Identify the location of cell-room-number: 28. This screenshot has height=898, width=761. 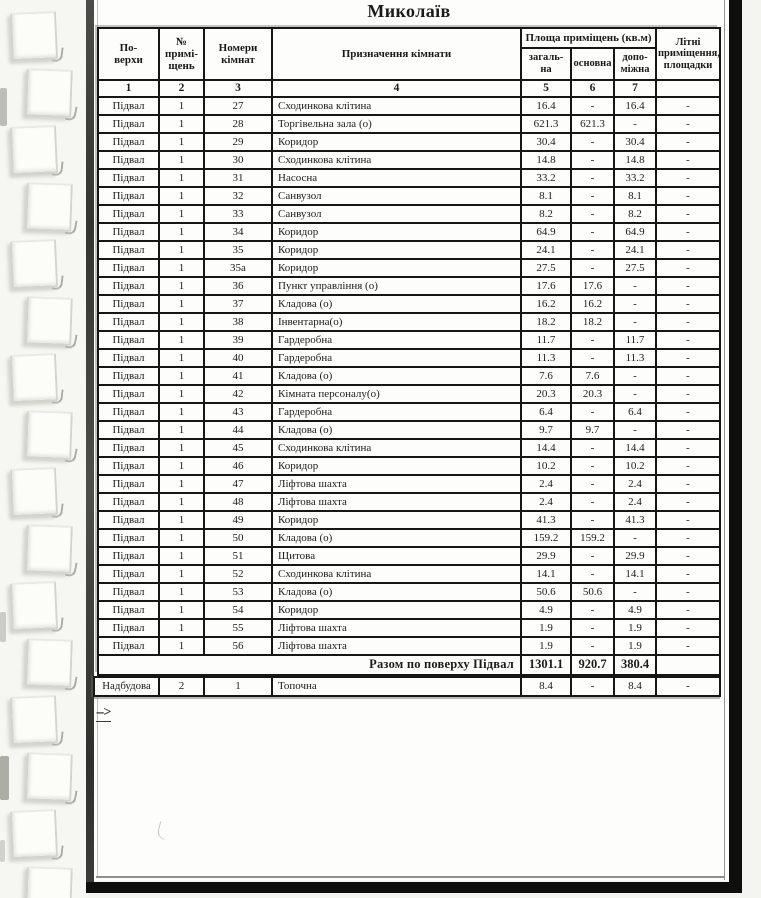
(238, 124).